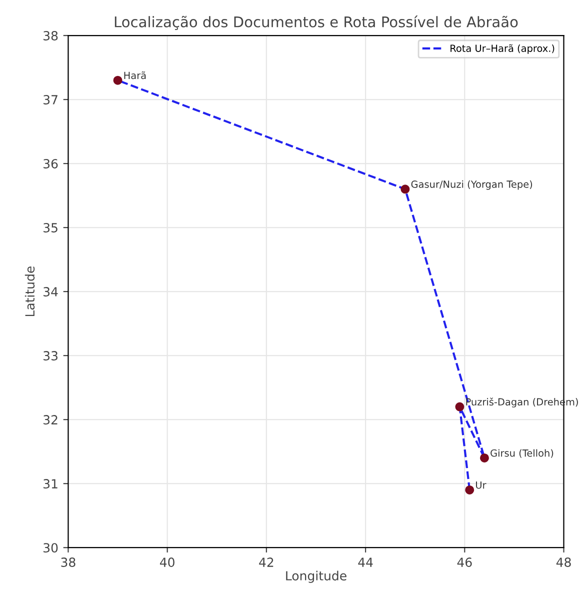 This screenshot has width=583, height=592. Describe the element at coordinates (68, 562) in the screenshot. I see `x-tick-label: 38` at that location.